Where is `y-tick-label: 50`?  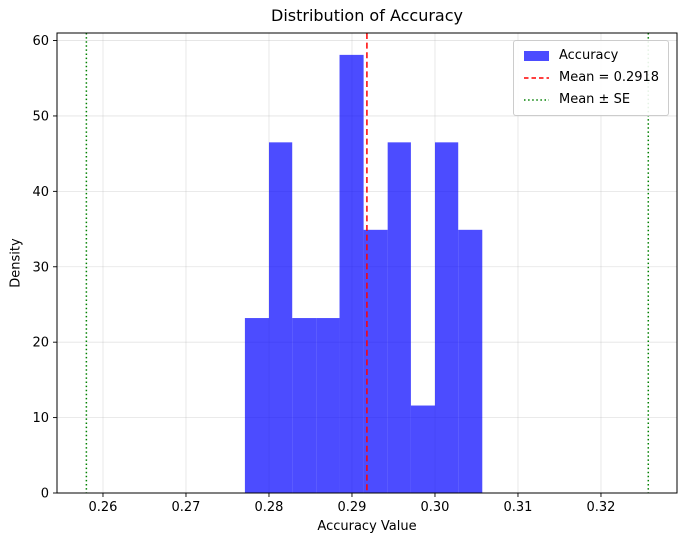
y-tick-label: 50 is located at coordinates (40, 116).